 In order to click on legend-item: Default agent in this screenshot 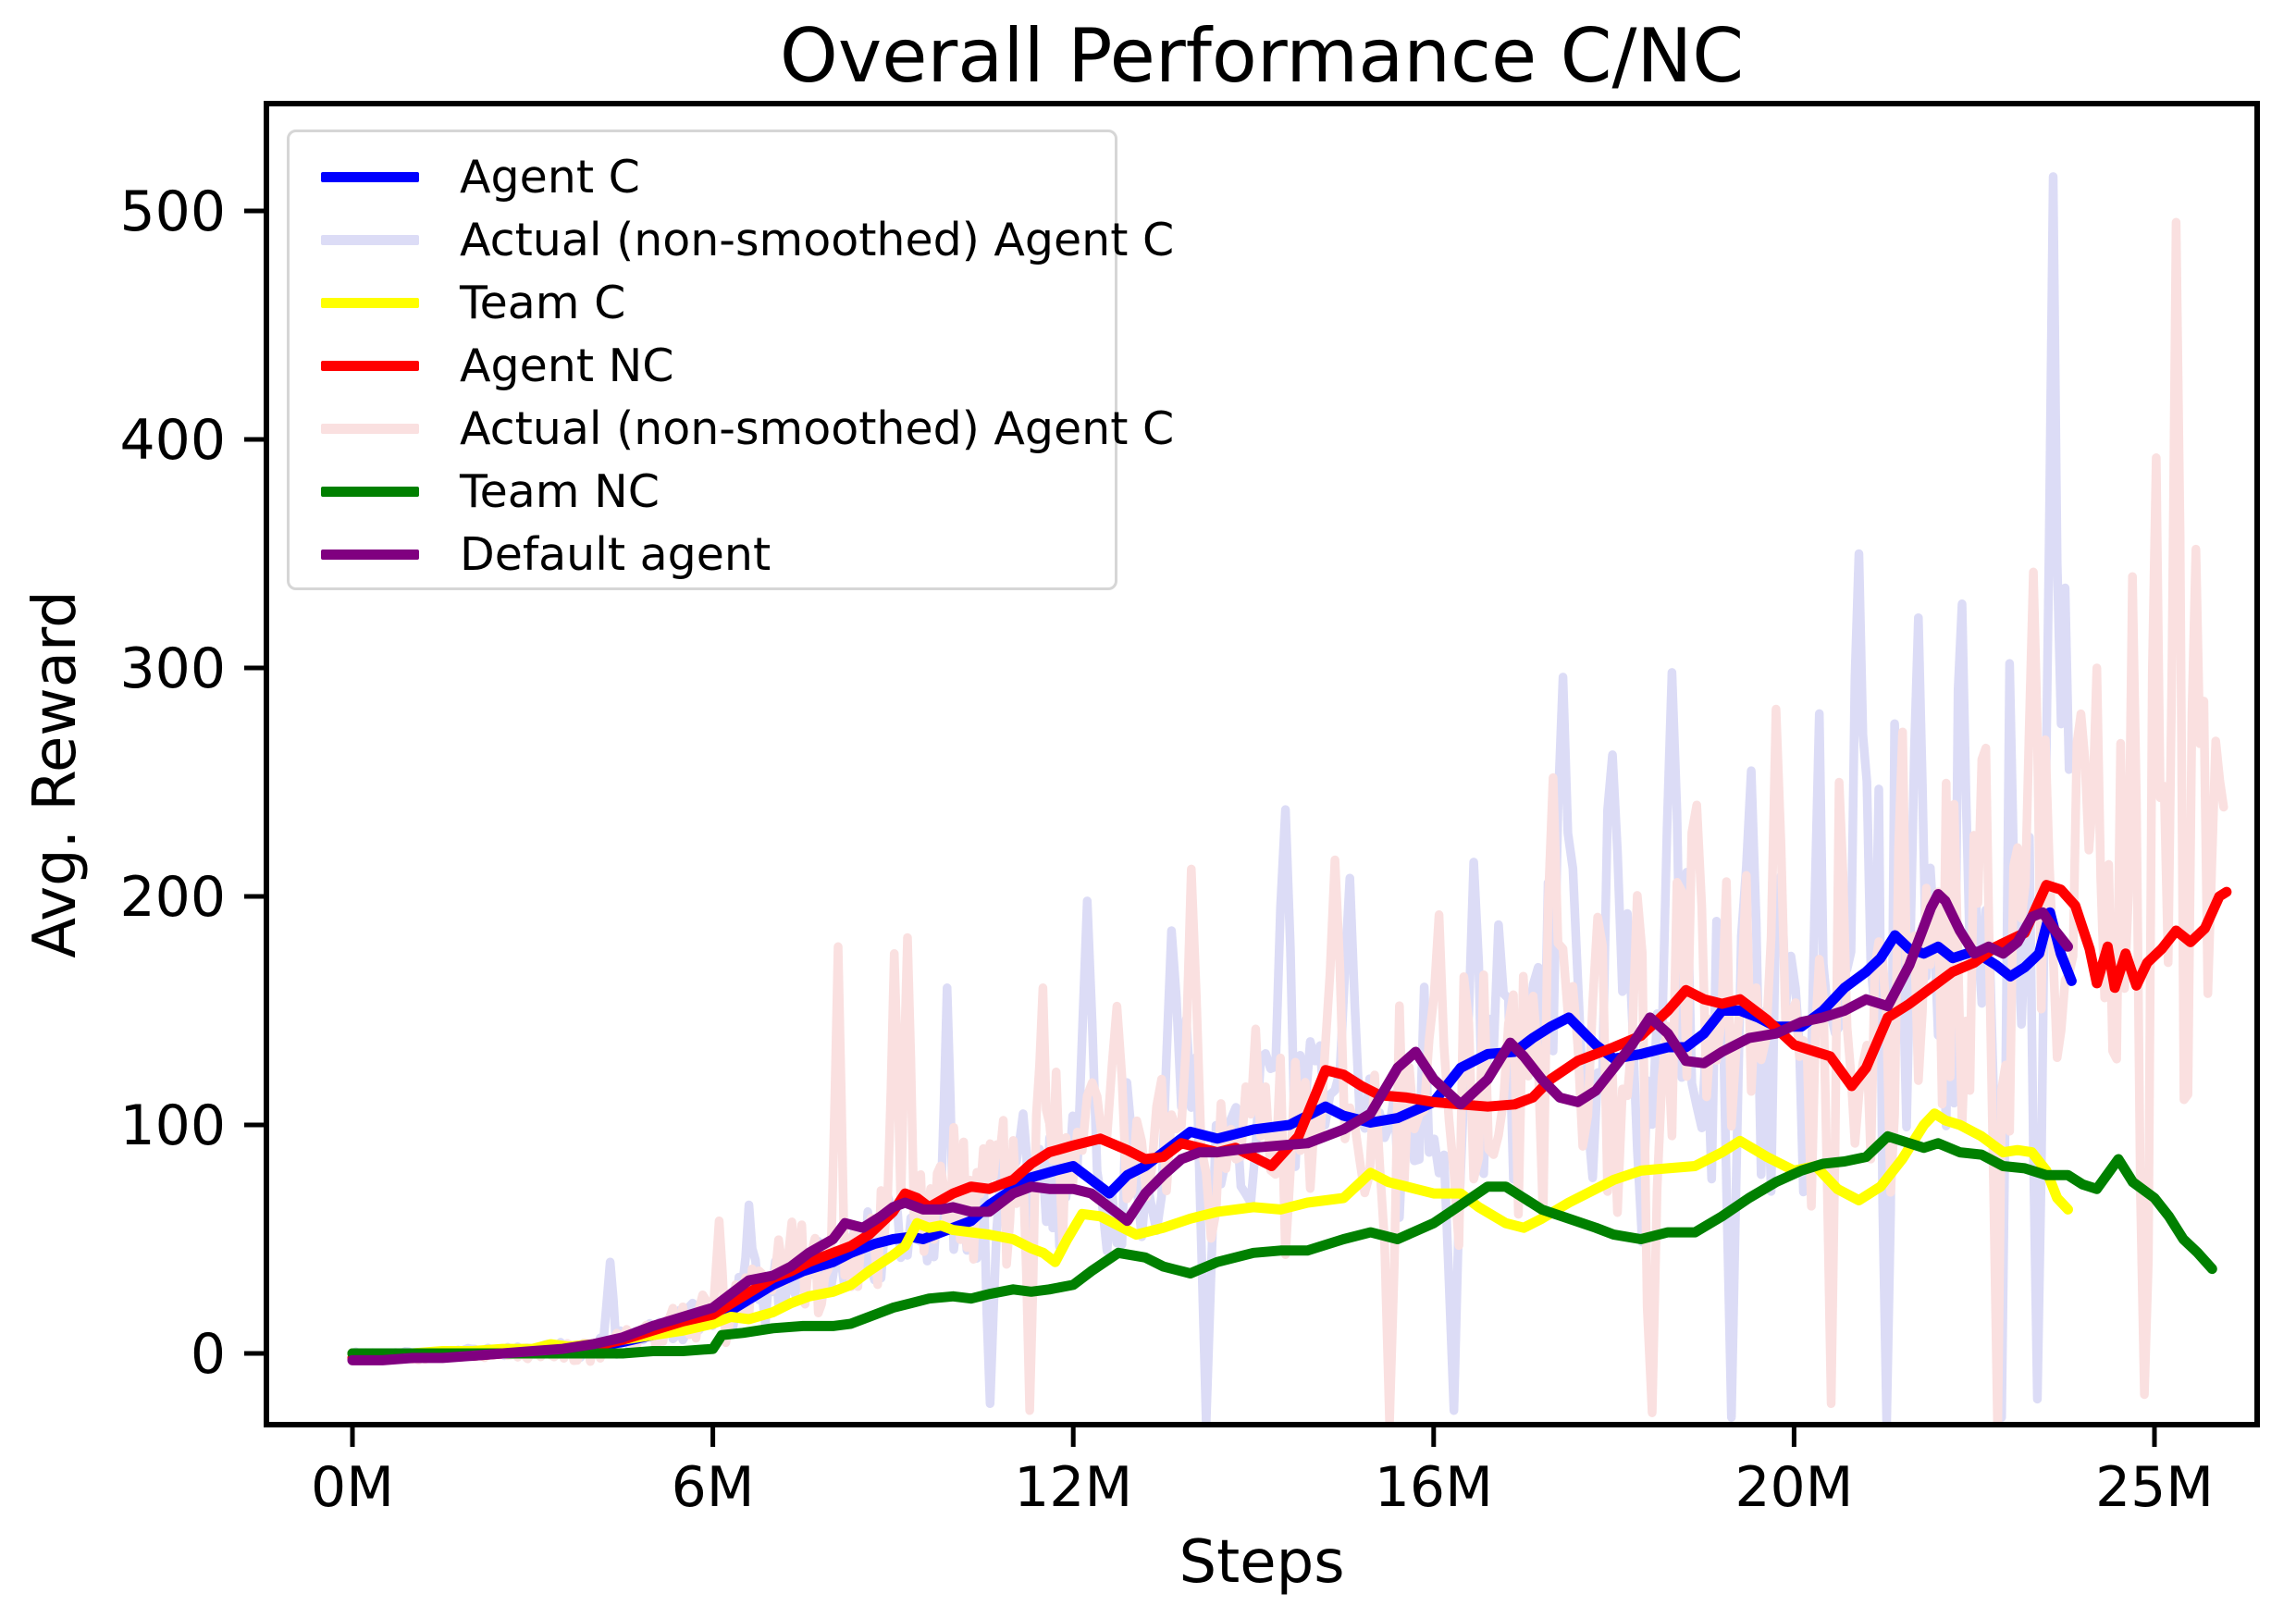, I will do `click(718, 554)`.